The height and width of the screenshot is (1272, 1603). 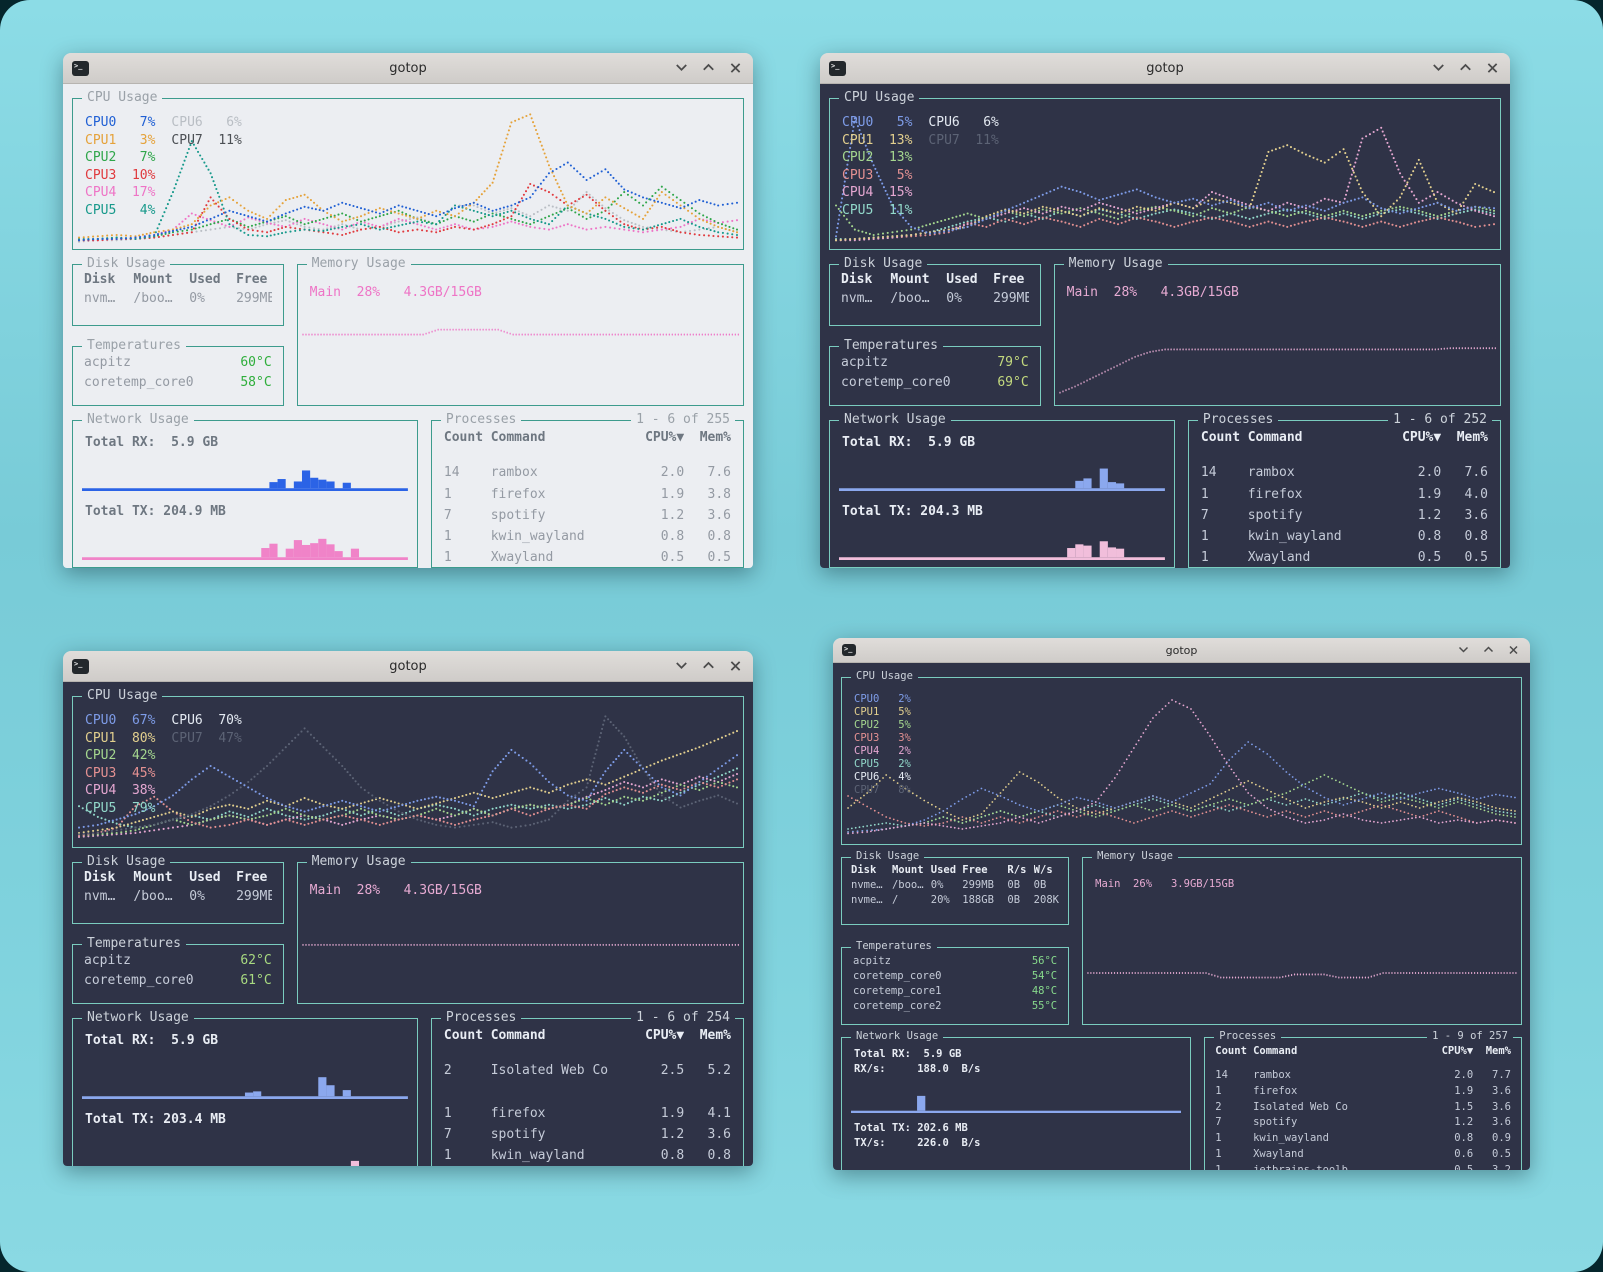 I want to click on process-cell: firefox, so click(x=518, y=494).